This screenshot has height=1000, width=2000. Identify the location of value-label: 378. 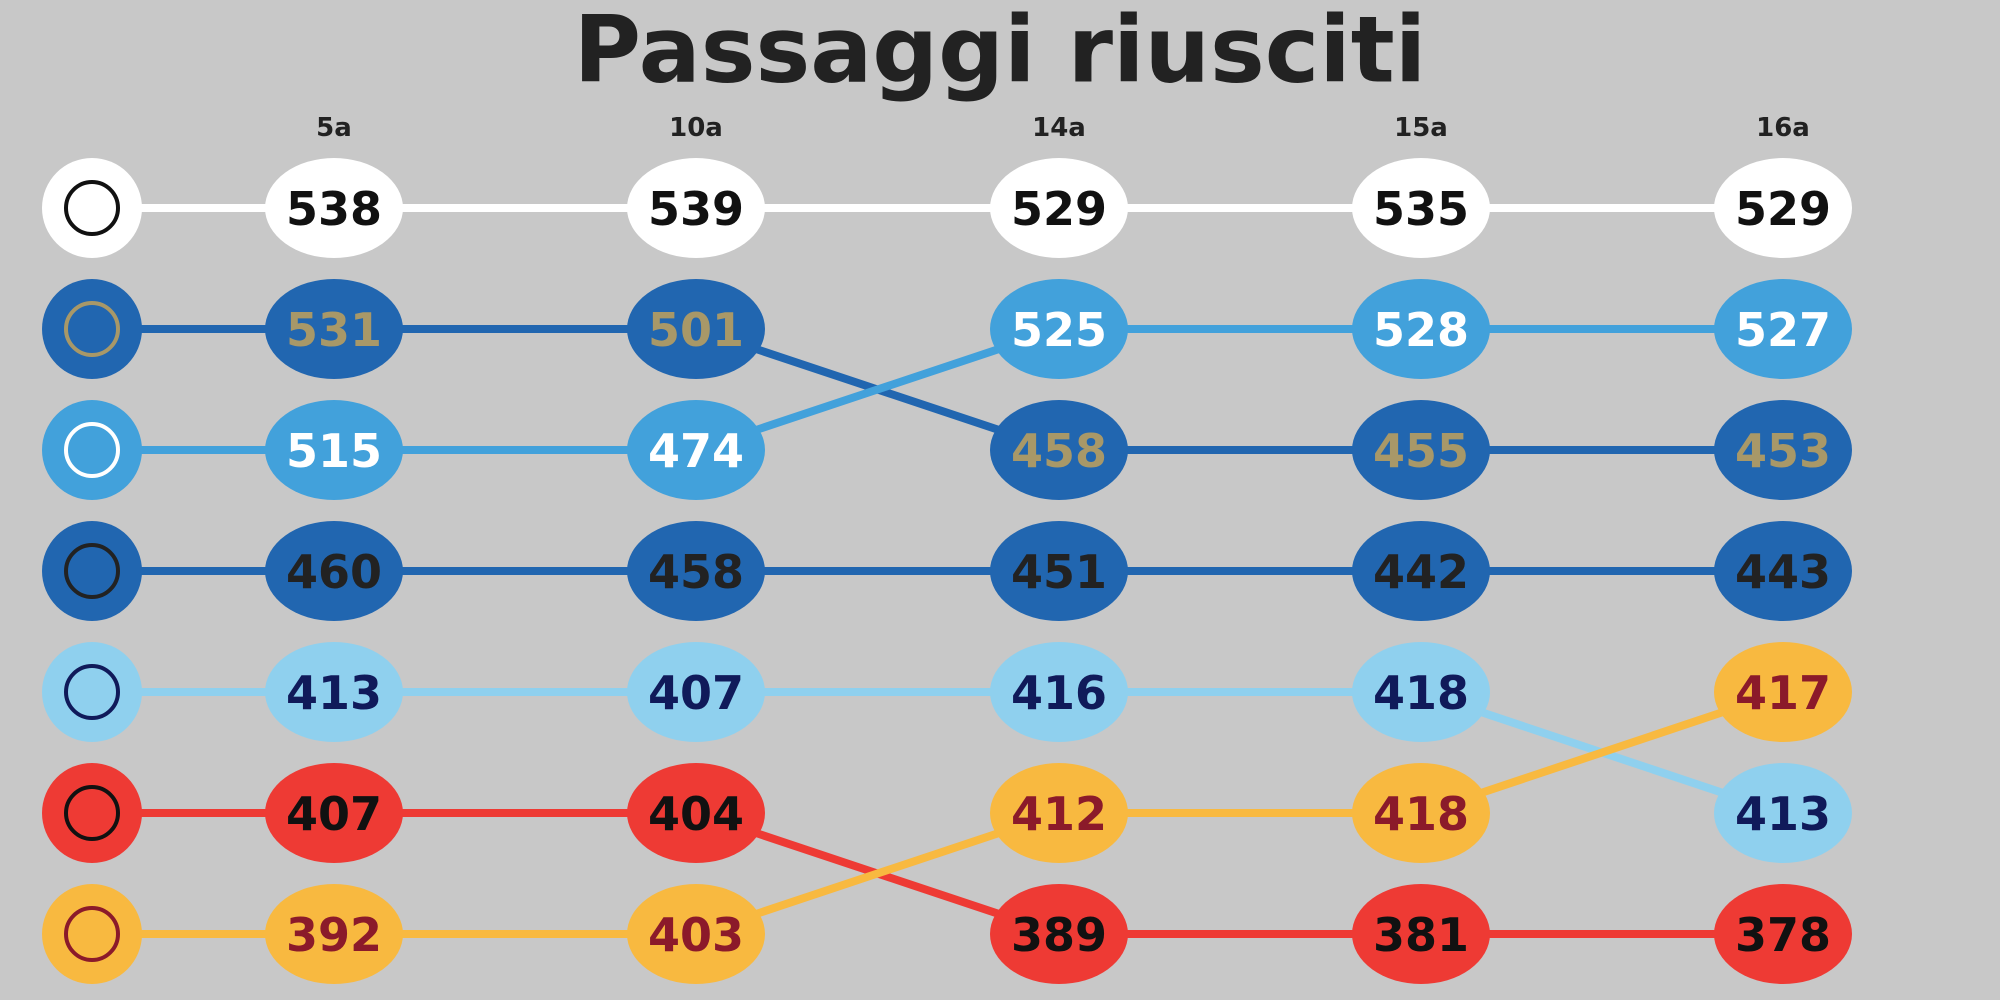
(1783, 935).